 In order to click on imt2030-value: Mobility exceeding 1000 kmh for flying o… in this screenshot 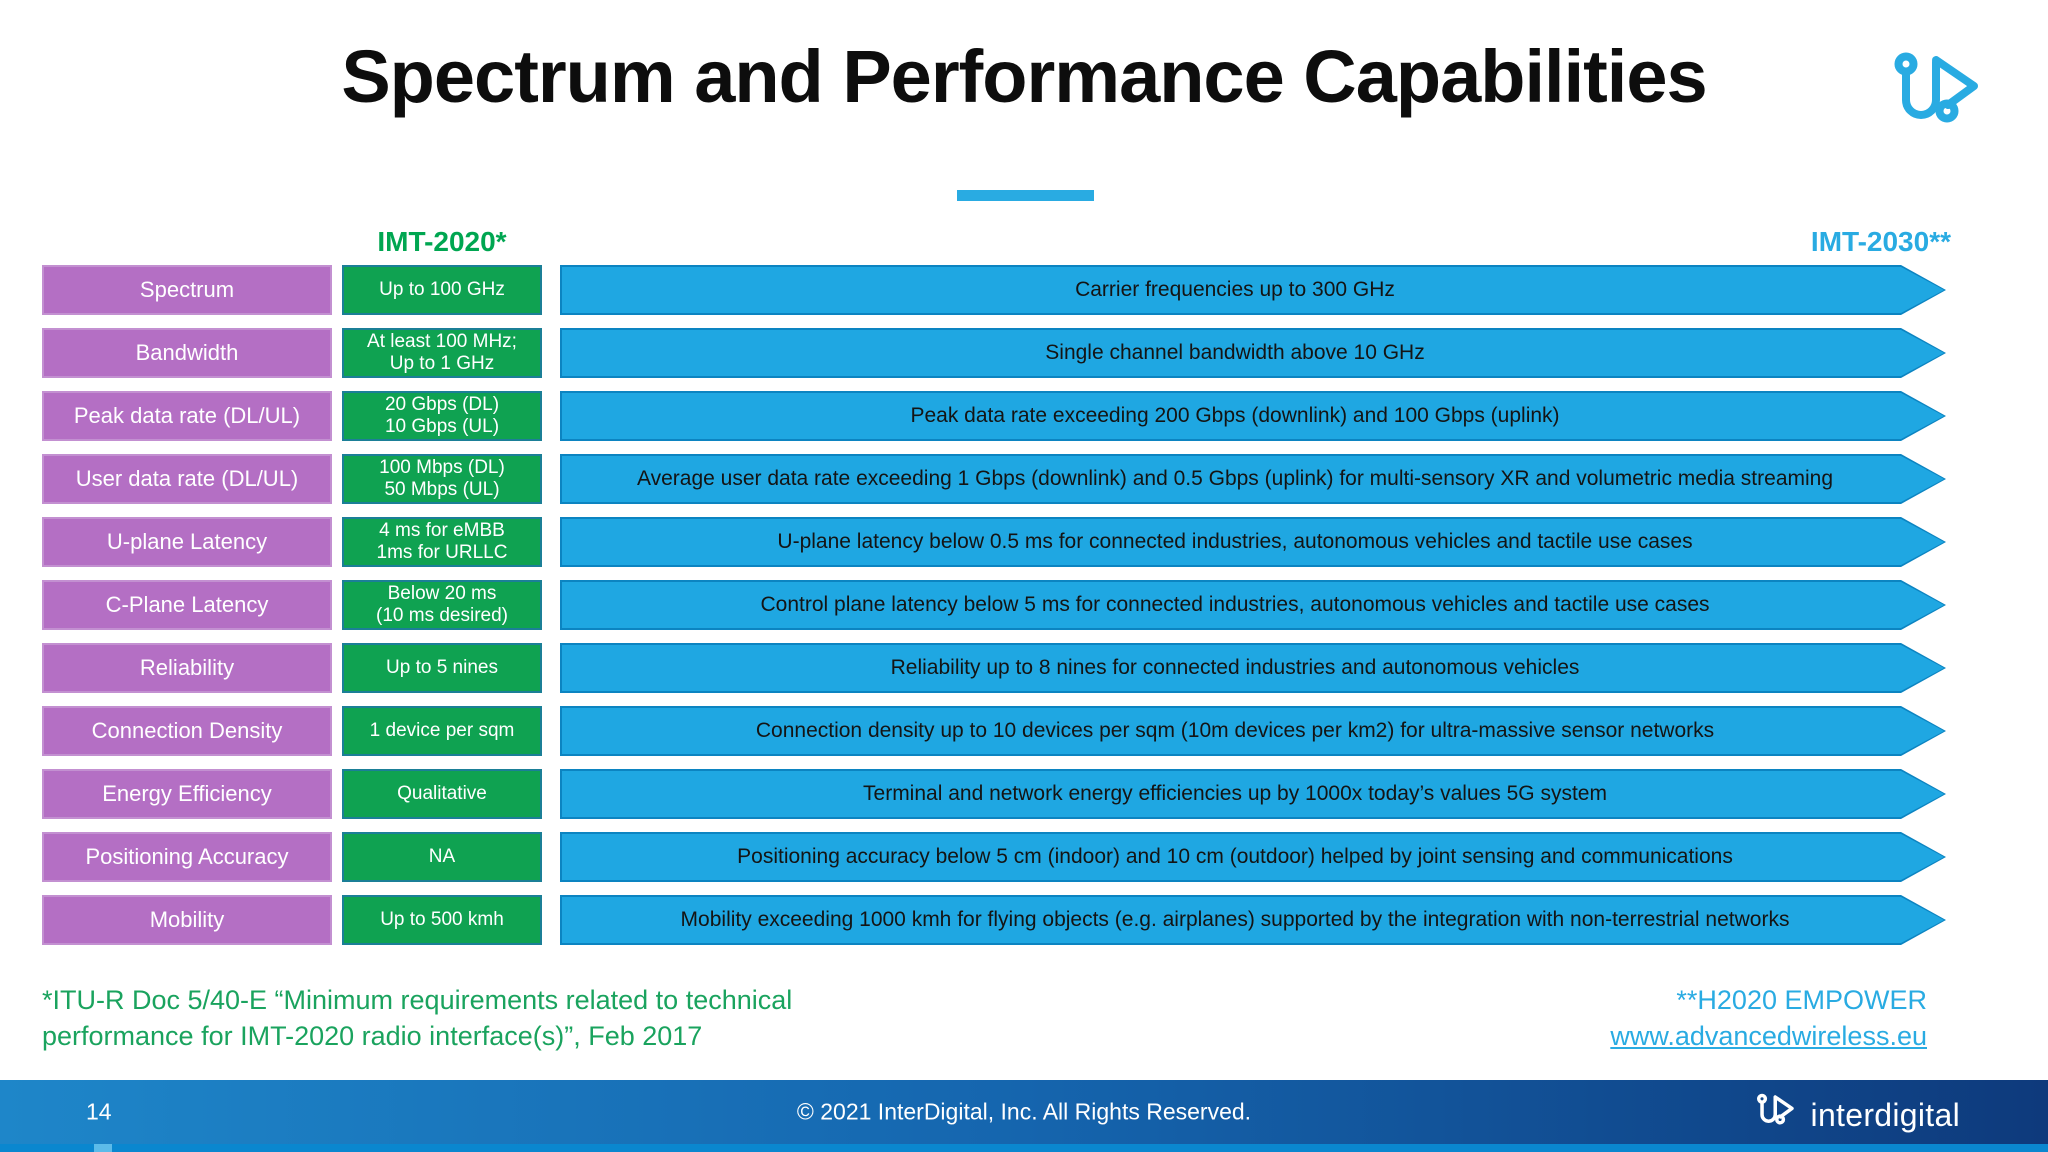, I will do `click(1253, 920)`.